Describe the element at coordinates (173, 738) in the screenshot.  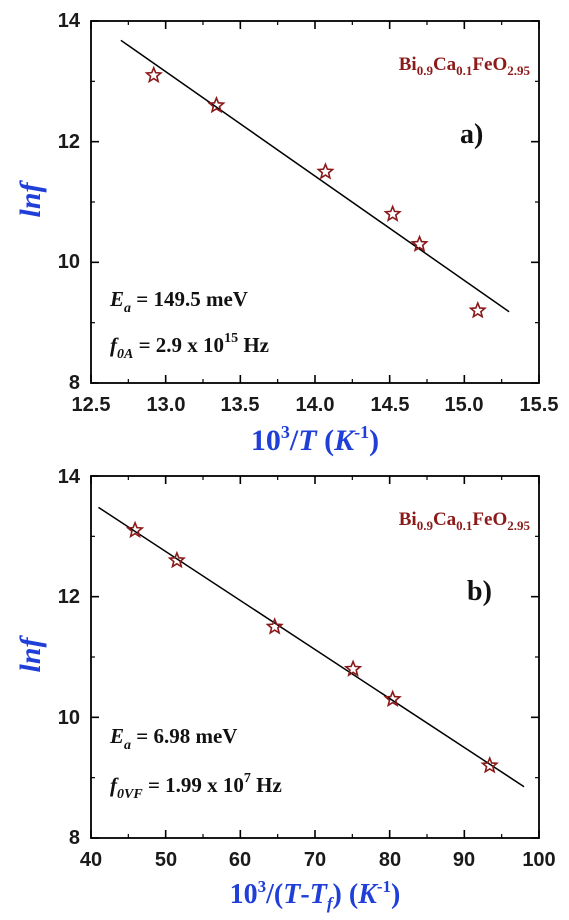
I see `panel-b-activation-energy: Ea = 6.98 meV` at that location.